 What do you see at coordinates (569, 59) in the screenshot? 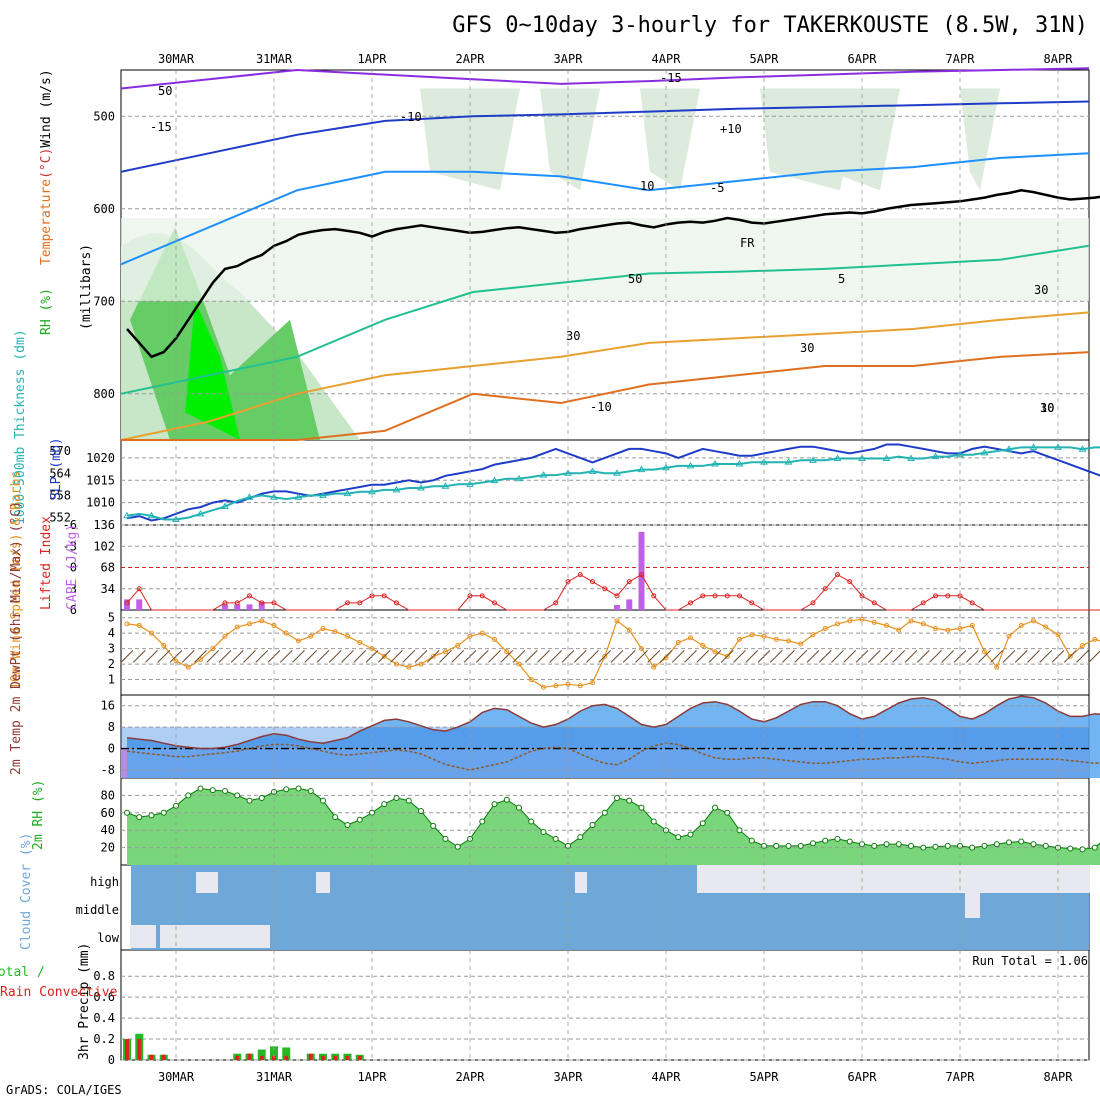
I see `top-day-label-4: 3APR` at bounding box center [569, 59].